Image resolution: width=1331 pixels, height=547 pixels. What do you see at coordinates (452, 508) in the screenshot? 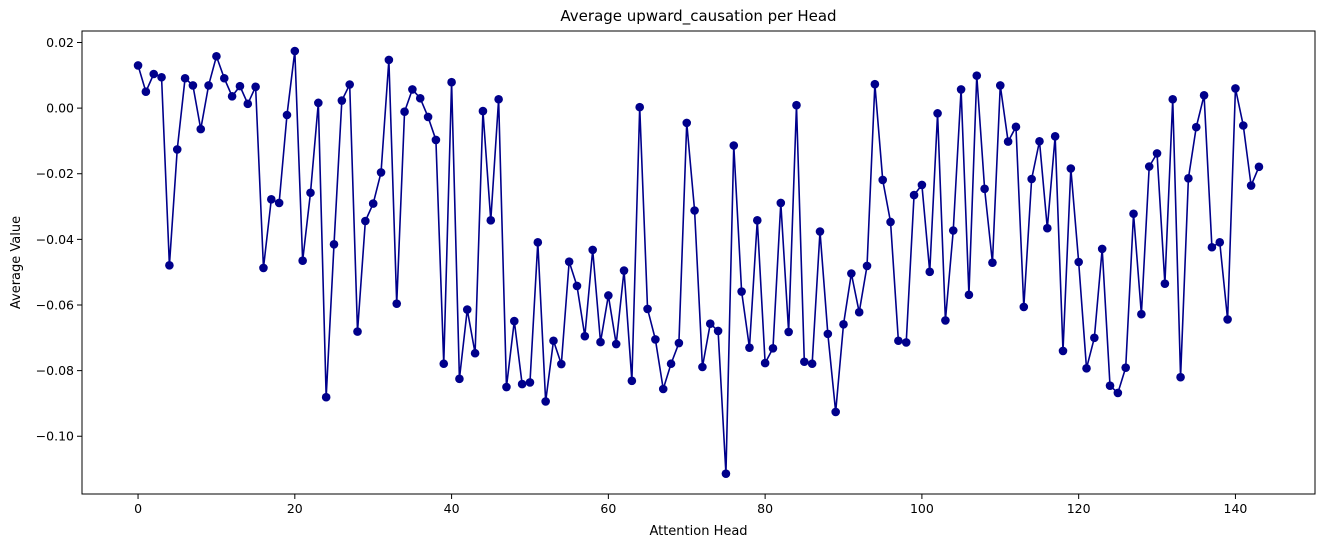
I see `x-tick-label: 40` at bounding box center [452, 508].